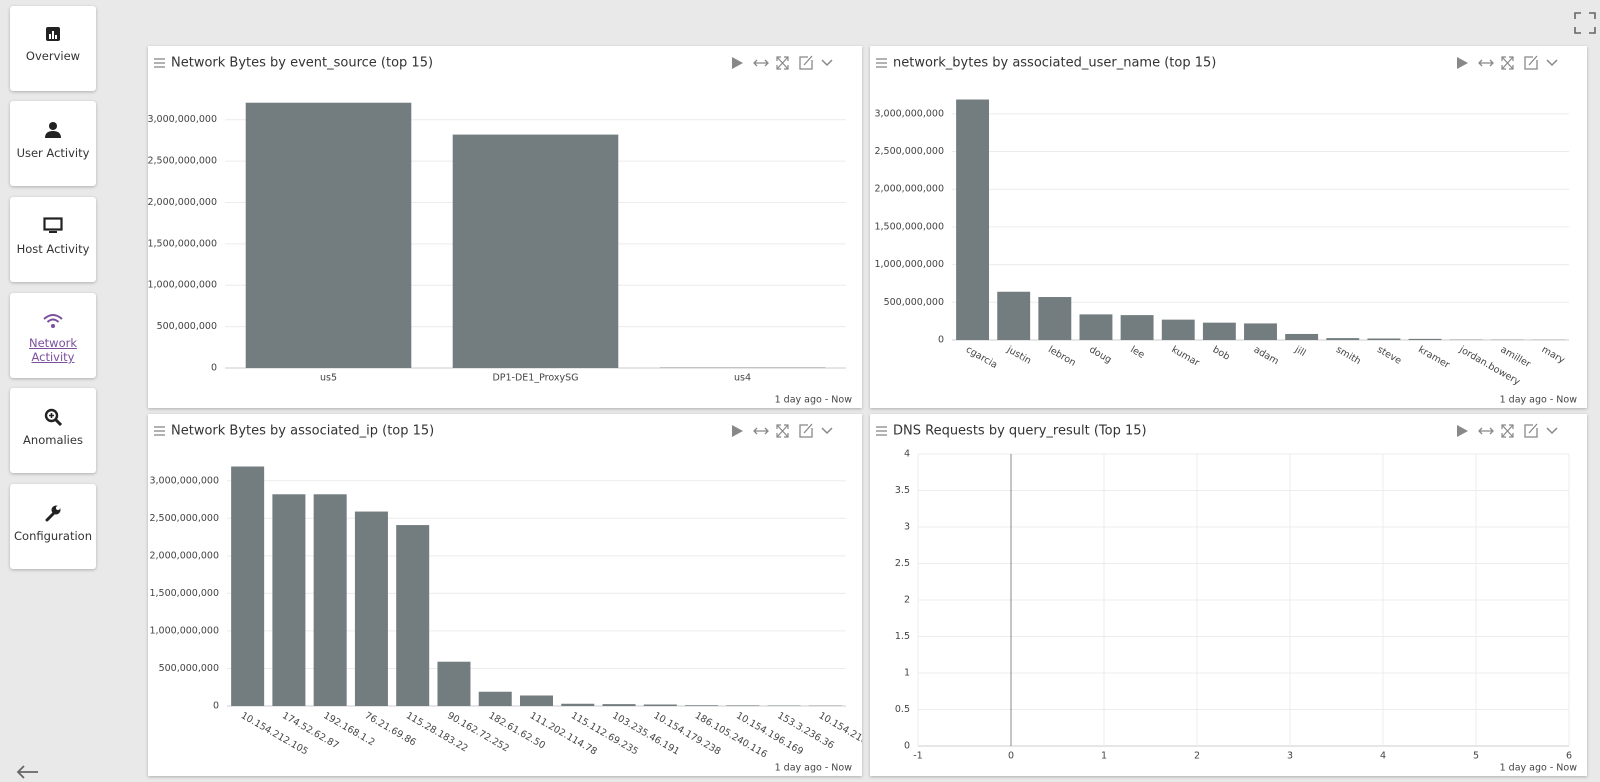 This screenshot has width=1600, height=782. Describe the element at coordinates (902, 709) in the screenshot. I see `y-tick-label: 0.5` at that location.